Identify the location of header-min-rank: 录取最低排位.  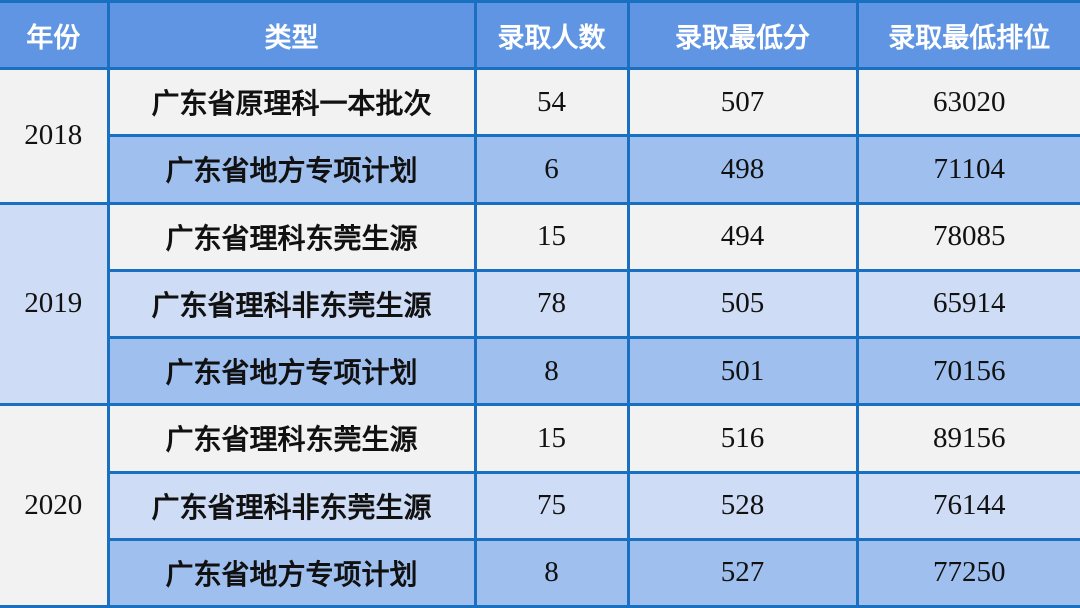
(967, 35).